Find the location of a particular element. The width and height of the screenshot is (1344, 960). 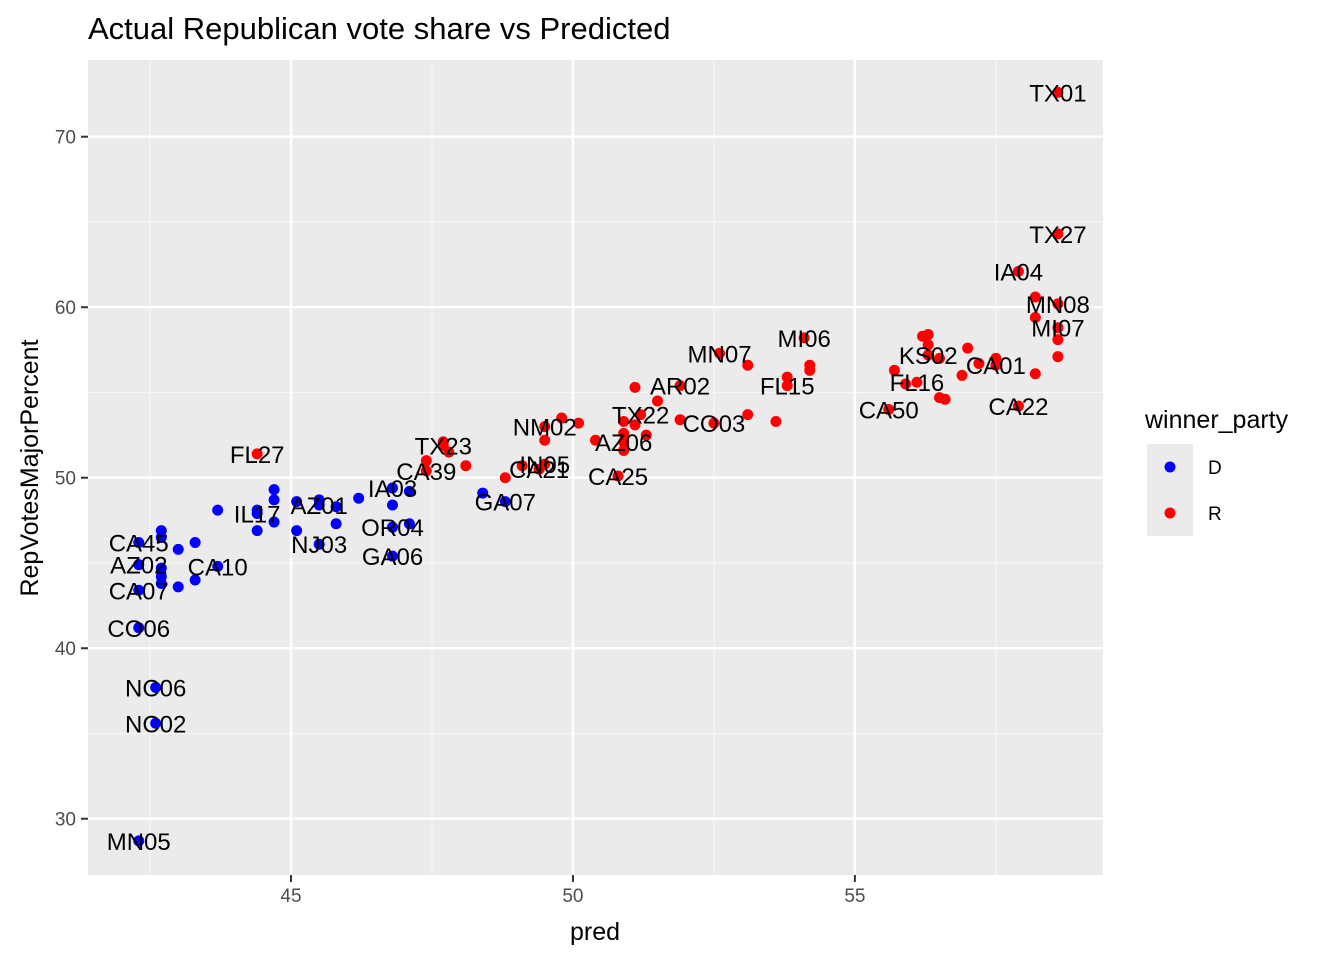

point-label: NM02 is located at coordinates (545, 428).